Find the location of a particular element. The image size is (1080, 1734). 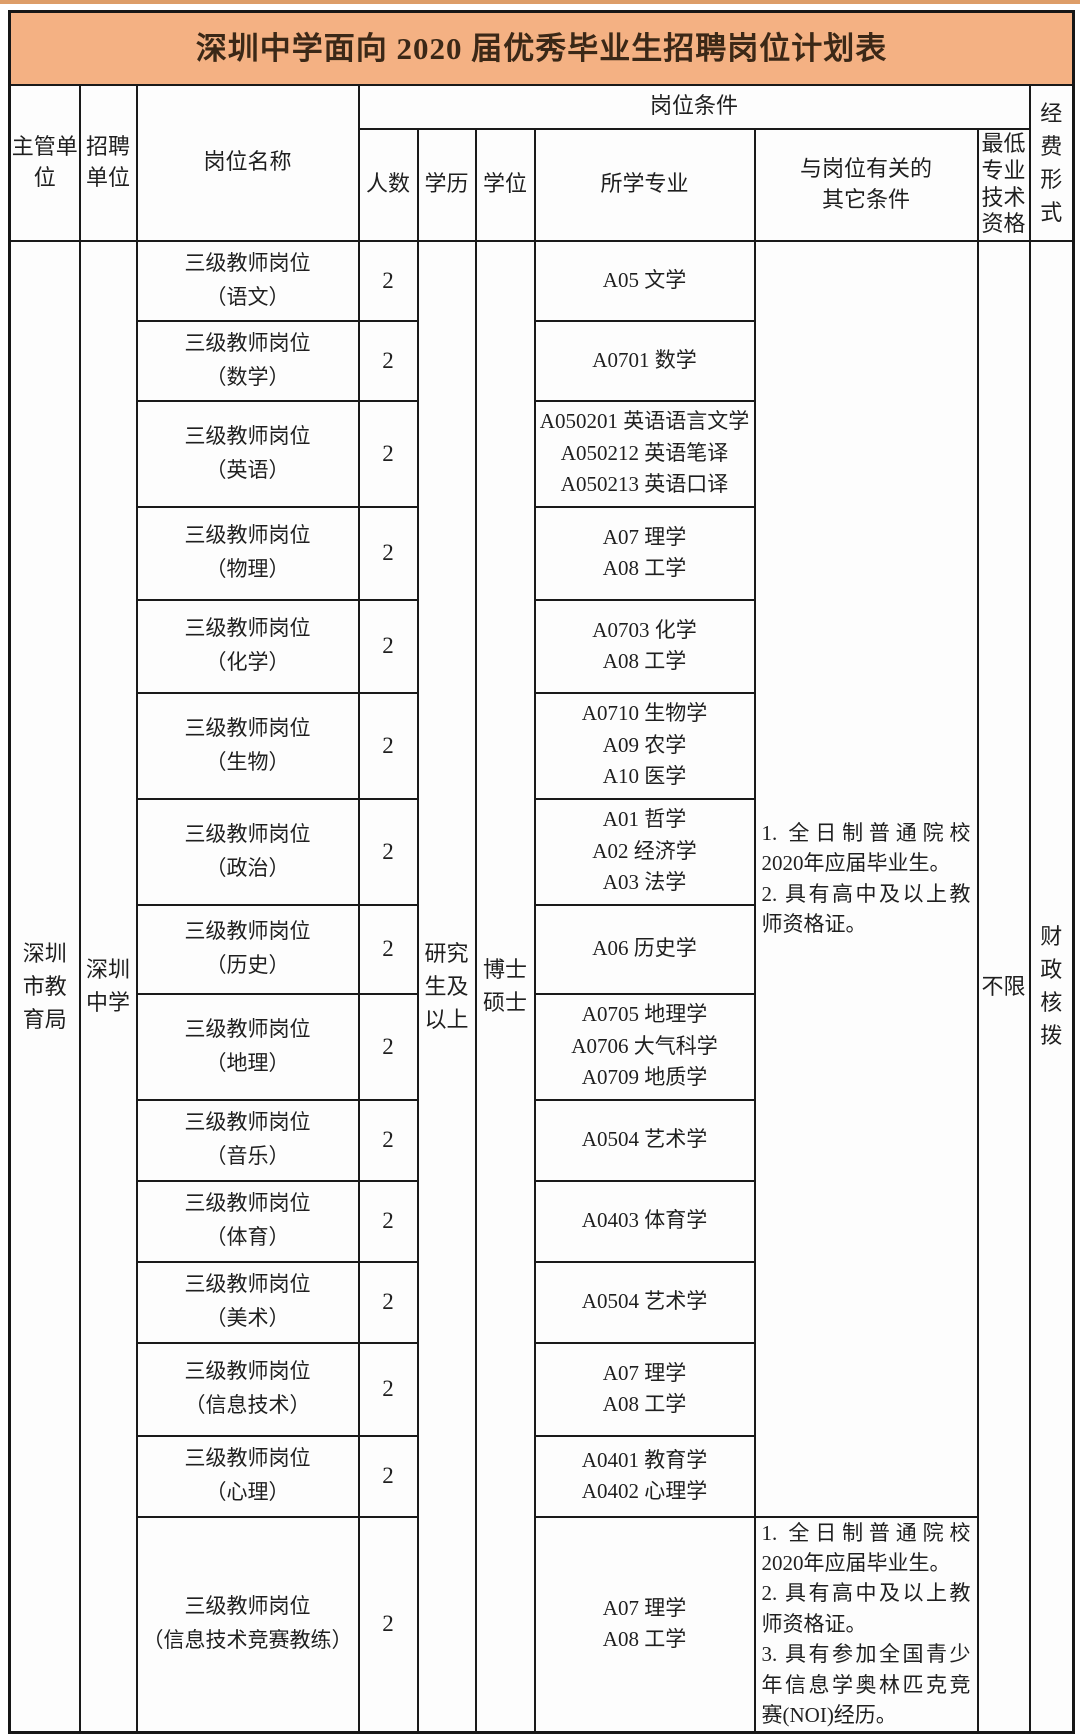

table-row: 三级教师岗位 （信息技术） 2 A07 理学 A08 工学 is located at coordinates (542, 1389).